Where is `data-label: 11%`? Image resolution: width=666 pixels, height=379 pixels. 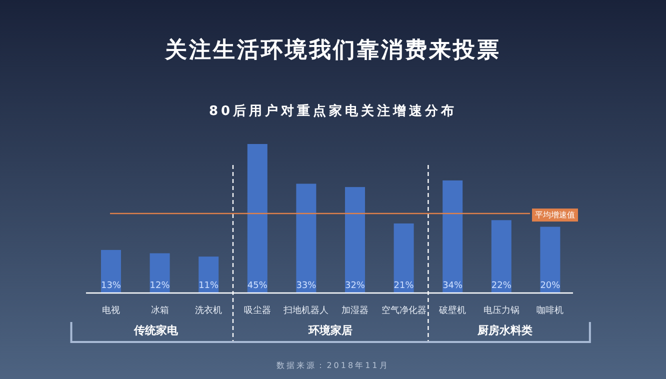
data-label: 11% is located at coordinates (209, 286).